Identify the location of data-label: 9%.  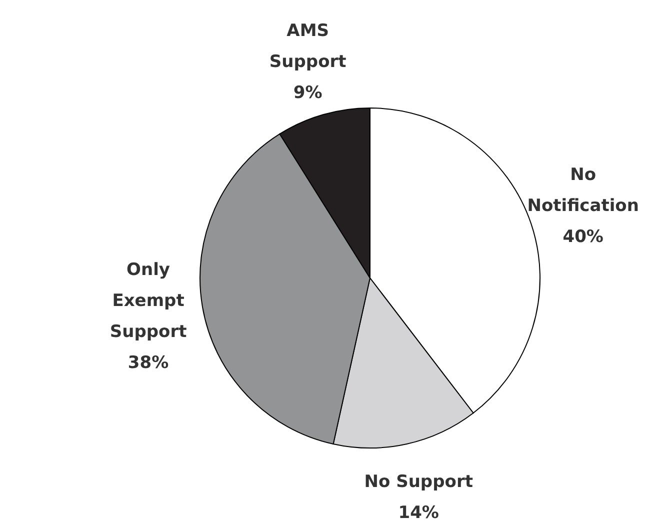
(307, 92).